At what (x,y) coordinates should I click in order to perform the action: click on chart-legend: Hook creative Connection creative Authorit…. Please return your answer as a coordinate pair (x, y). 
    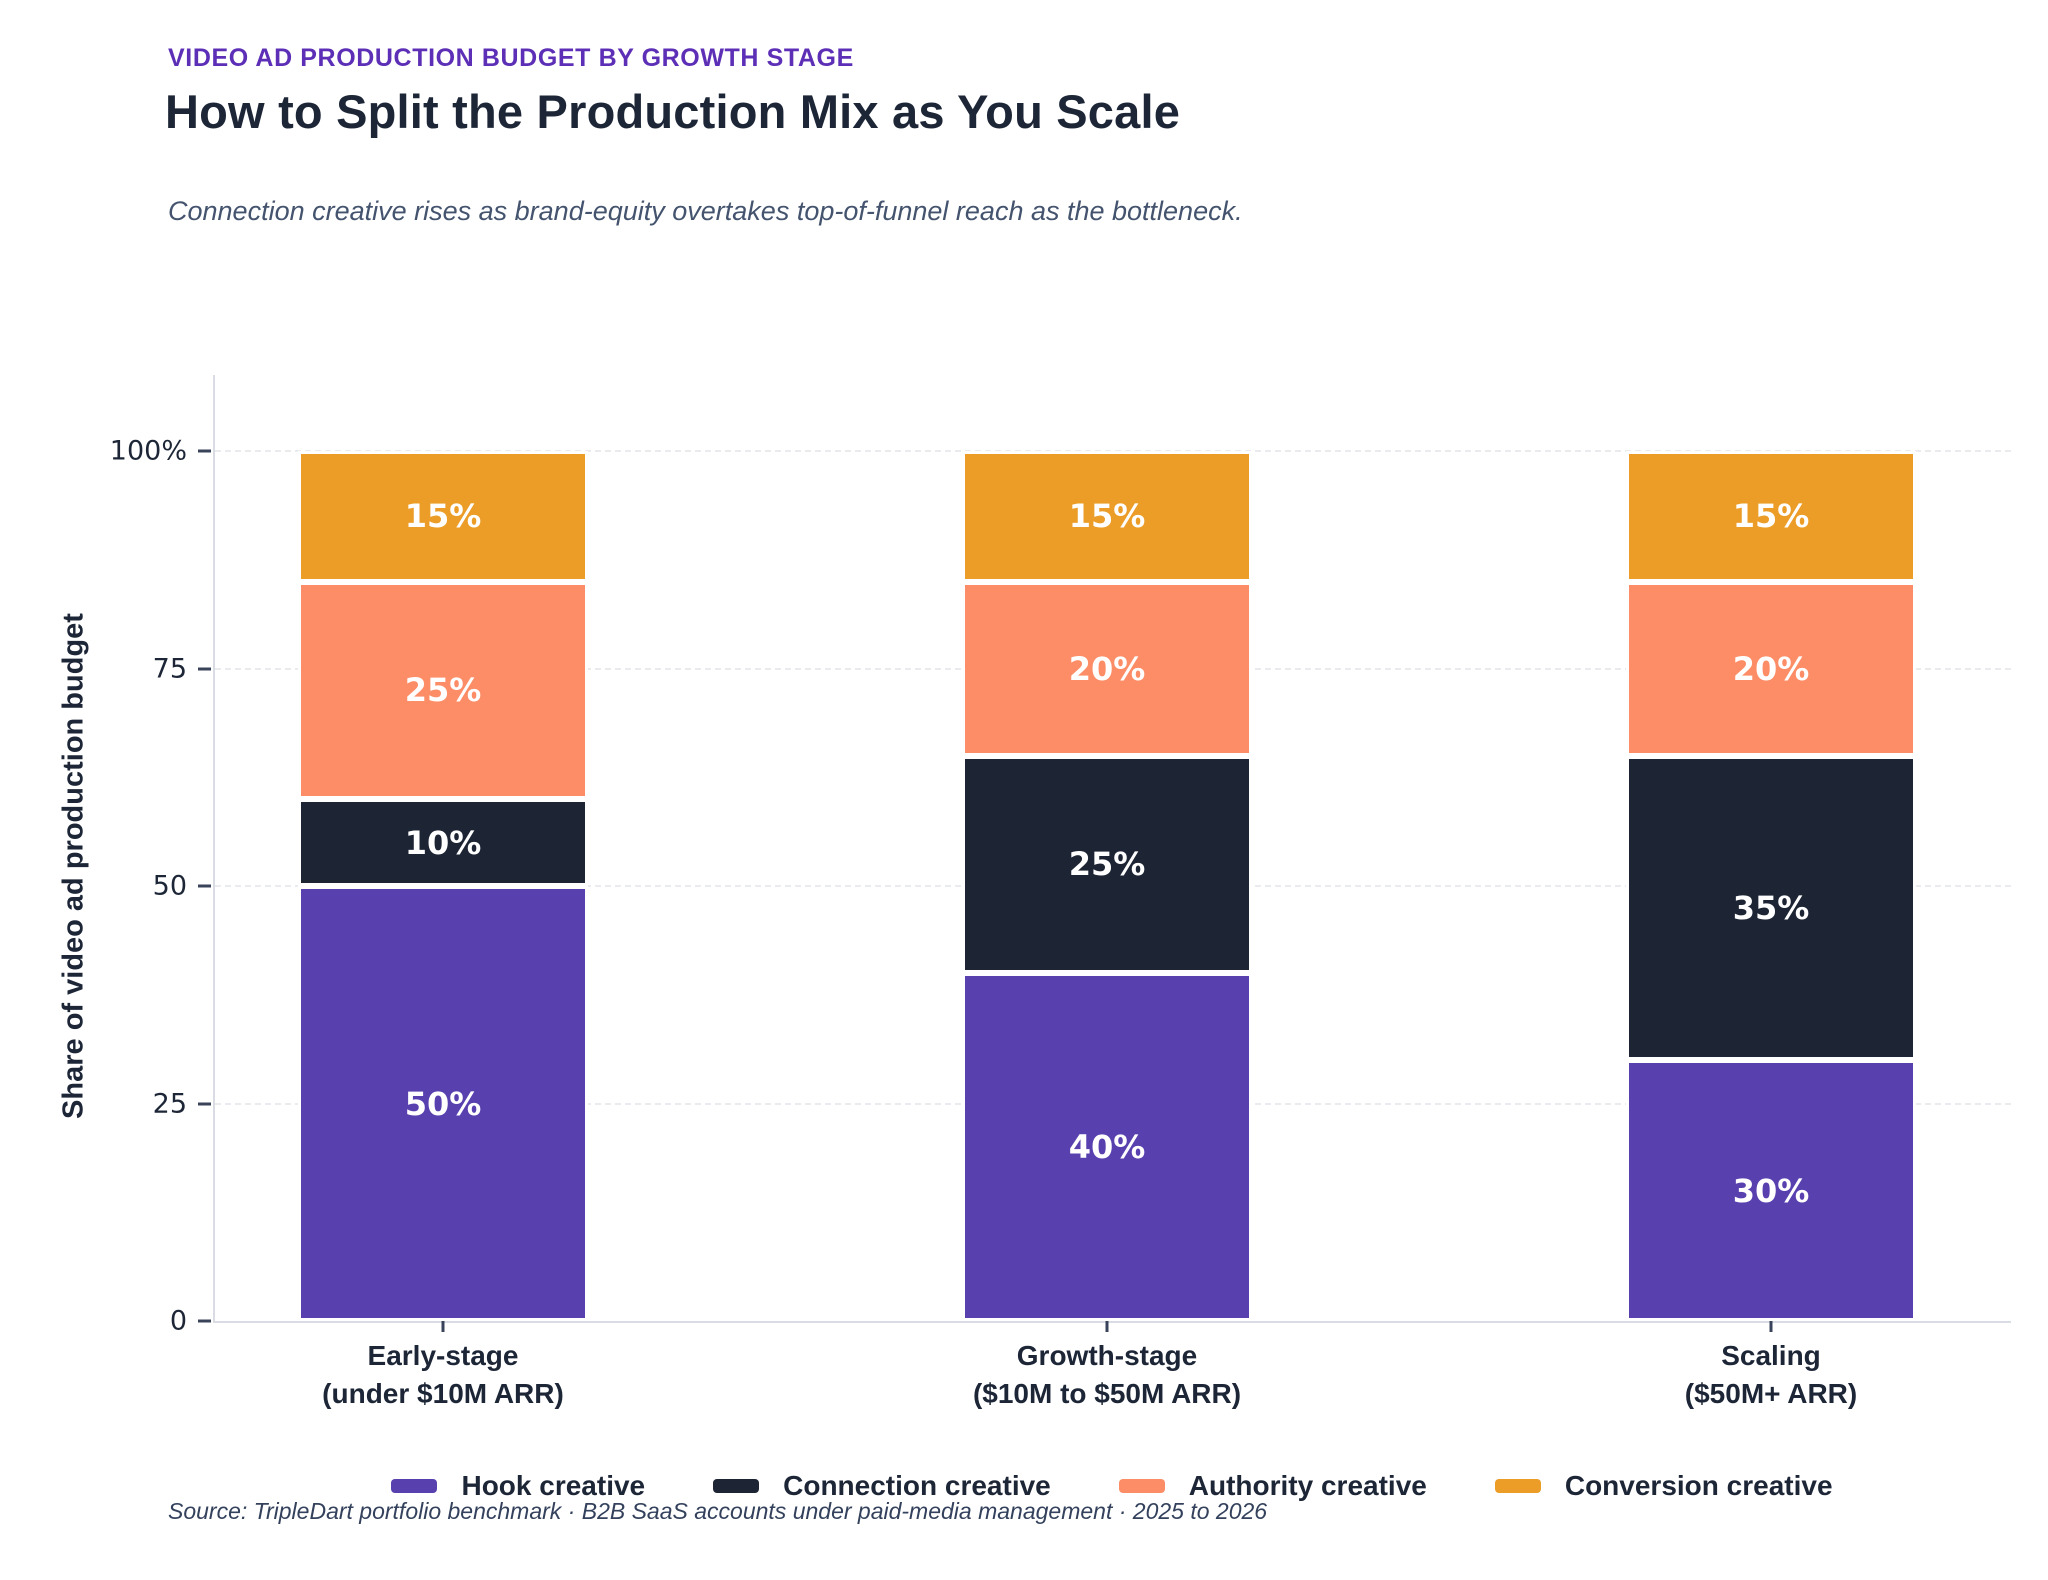
    Looking at the image, I should click on (1112, 1486).